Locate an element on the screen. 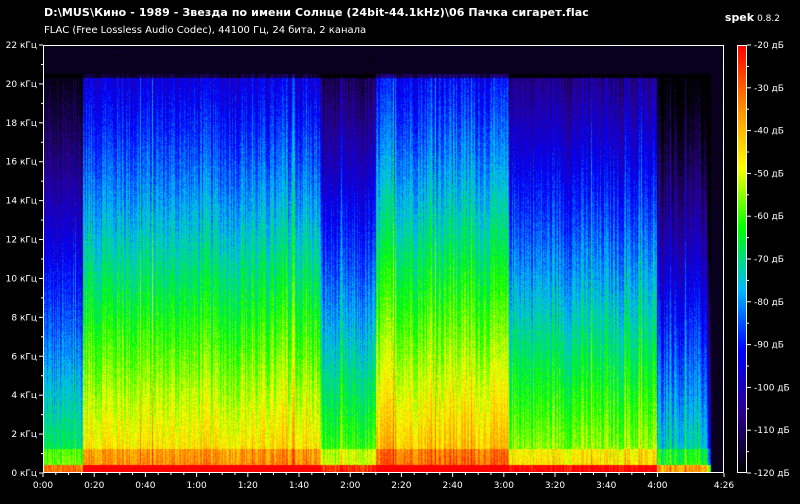  colorbar-tick-label: -110 дБ is located at coordinates (772, 431).